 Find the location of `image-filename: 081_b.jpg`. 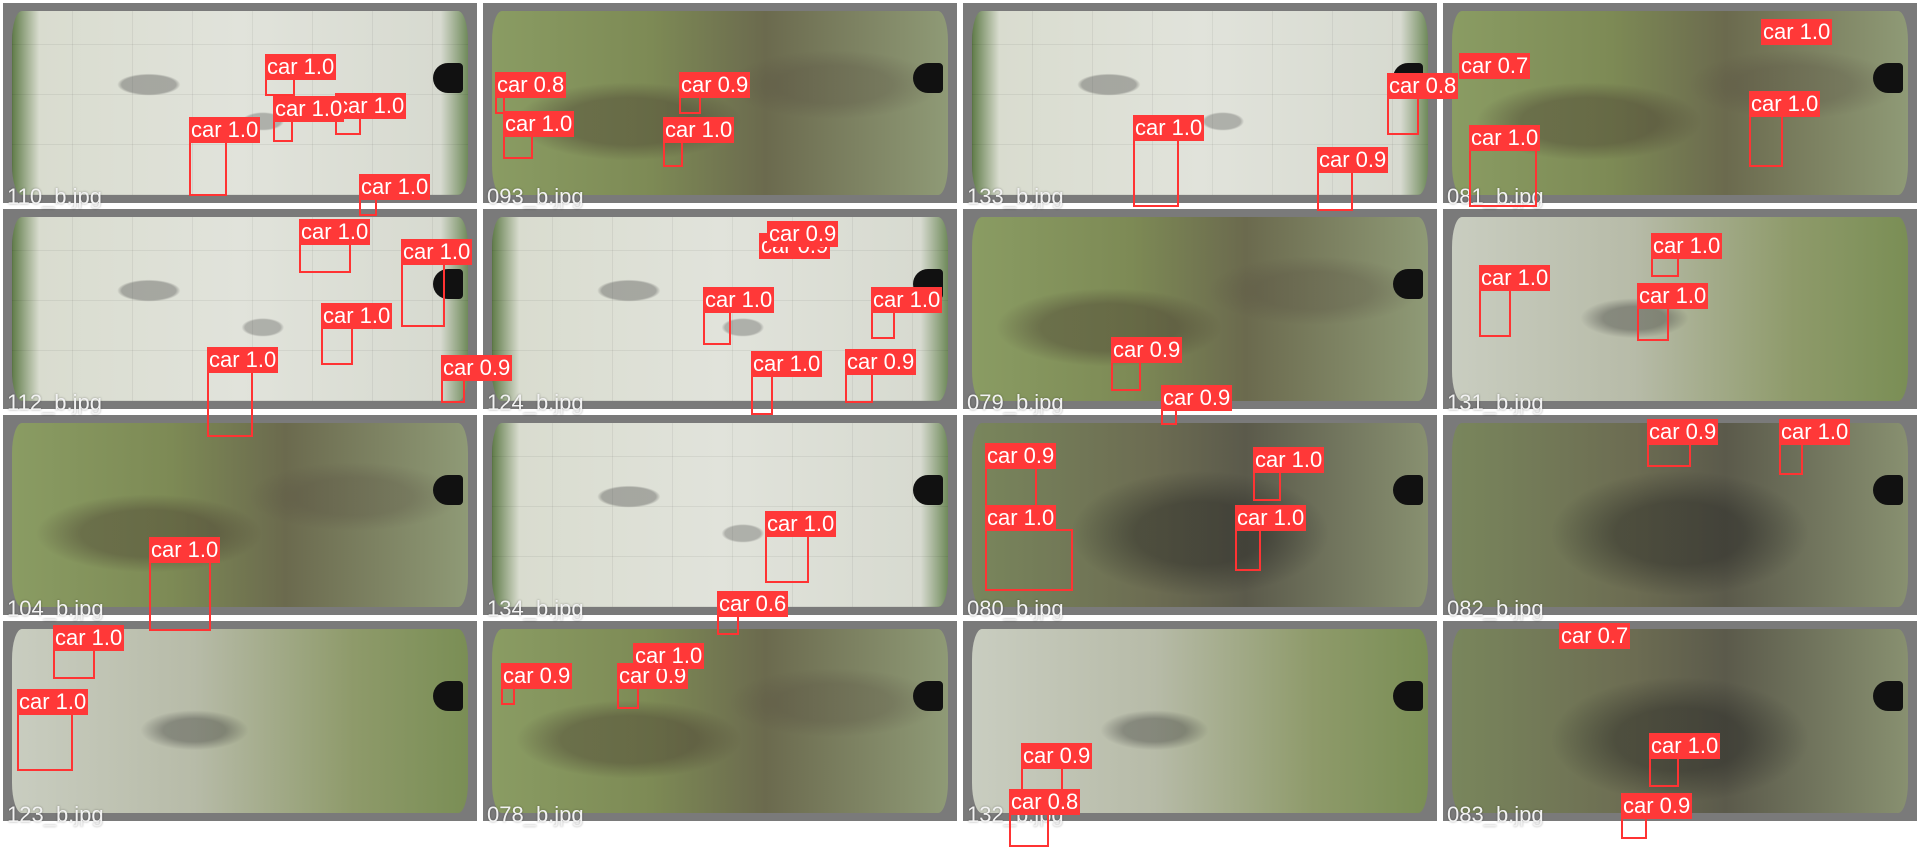

image-filename: 081_b.jpg is located at coordinates (1495, 196).